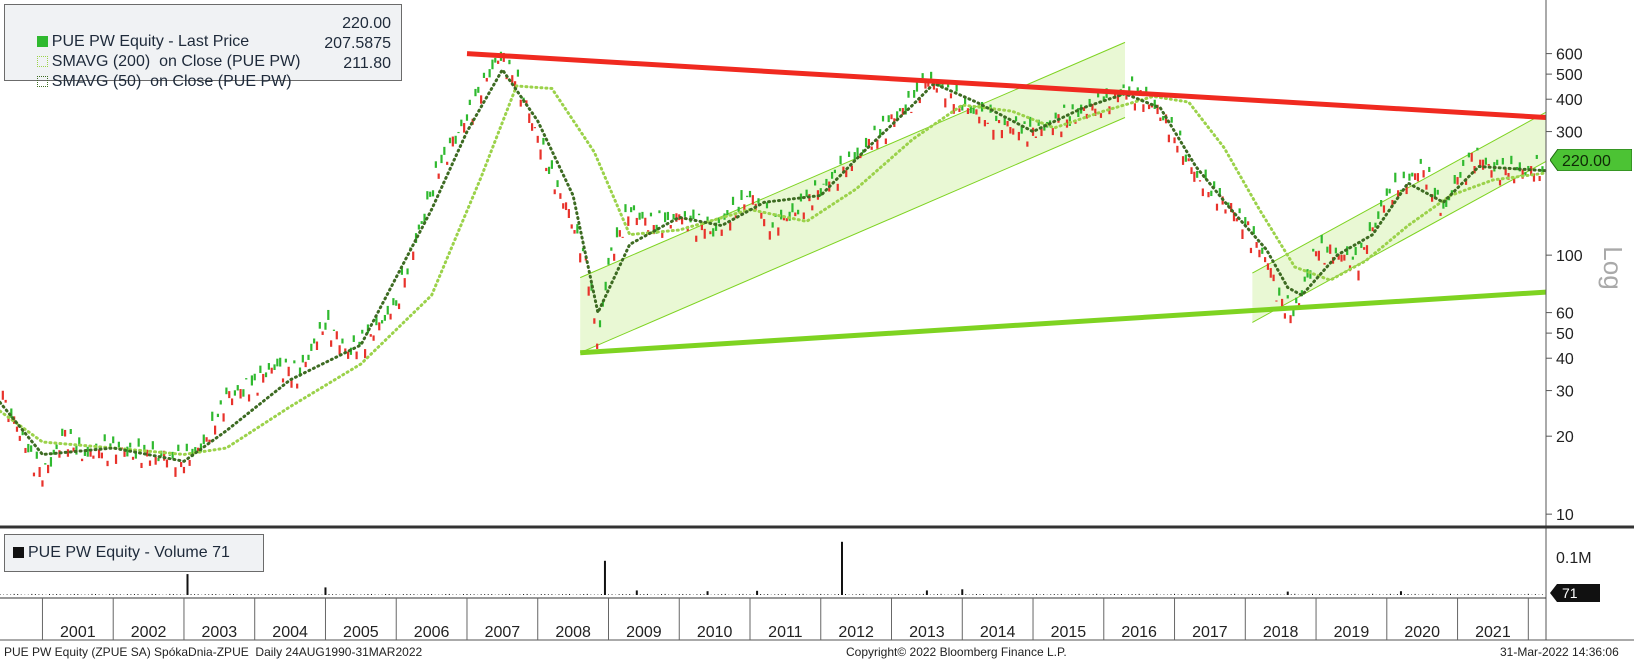 Image resolution: width=1634 pixels, height=661 pixels. What do you see at coordinates (367, 63) in the screenshot?
I see `legend-sma50-value: 211.80` at bounding box center [367, 63].